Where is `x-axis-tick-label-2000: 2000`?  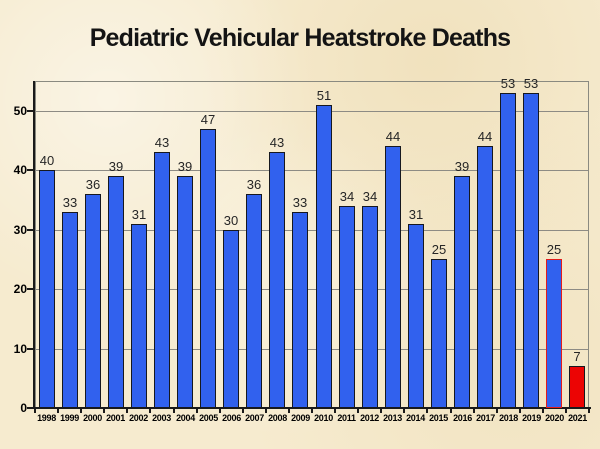
x-axis-tick-label-2000: 2000 is located at coordinates (92, 418).